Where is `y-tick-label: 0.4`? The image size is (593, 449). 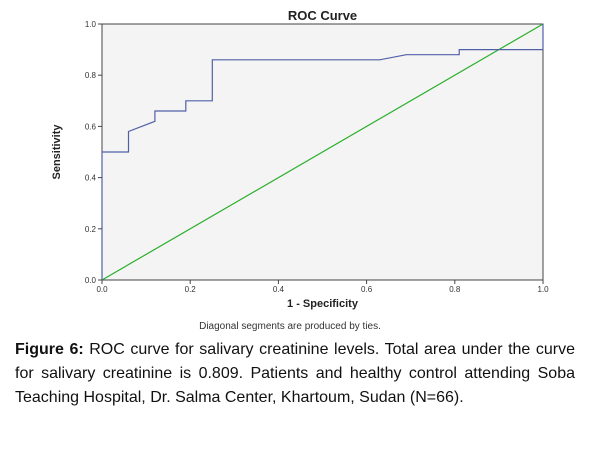 y-tick-label: 0.4 is located at coordinates (91, 178).